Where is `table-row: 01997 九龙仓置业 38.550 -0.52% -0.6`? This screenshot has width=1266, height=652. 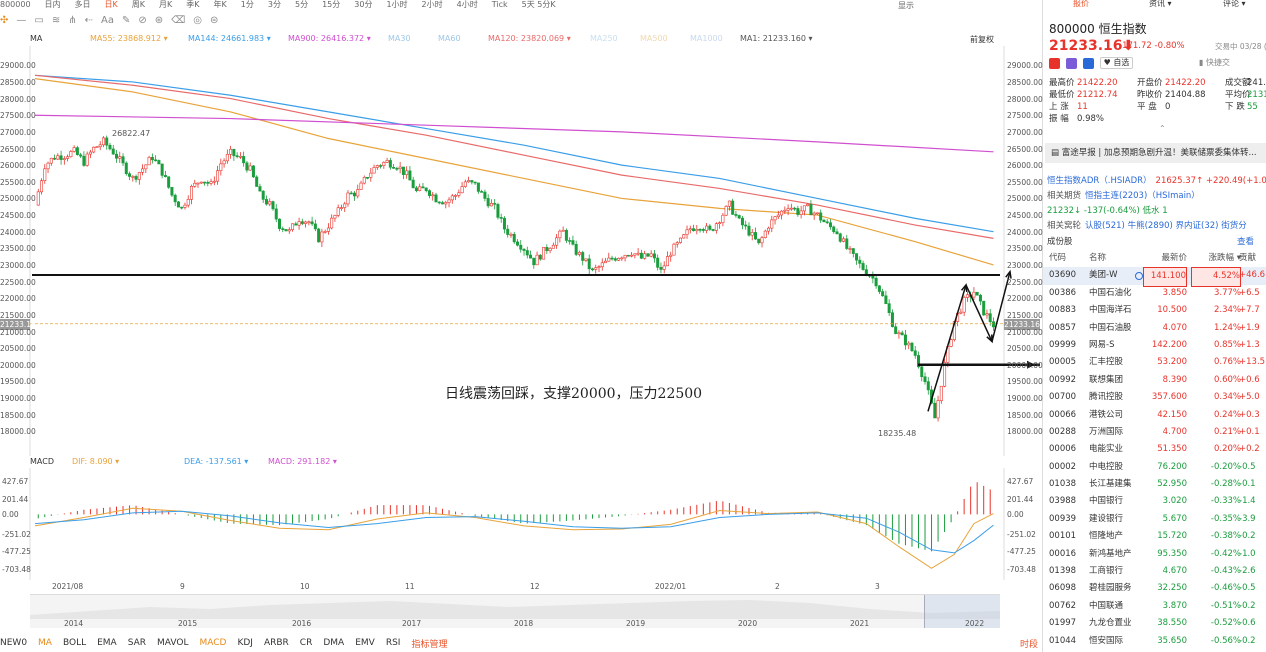 table-row: 01997 九龙仓置业 38.550 -0.52% -0.6 is located at coordinates (1154, 623).